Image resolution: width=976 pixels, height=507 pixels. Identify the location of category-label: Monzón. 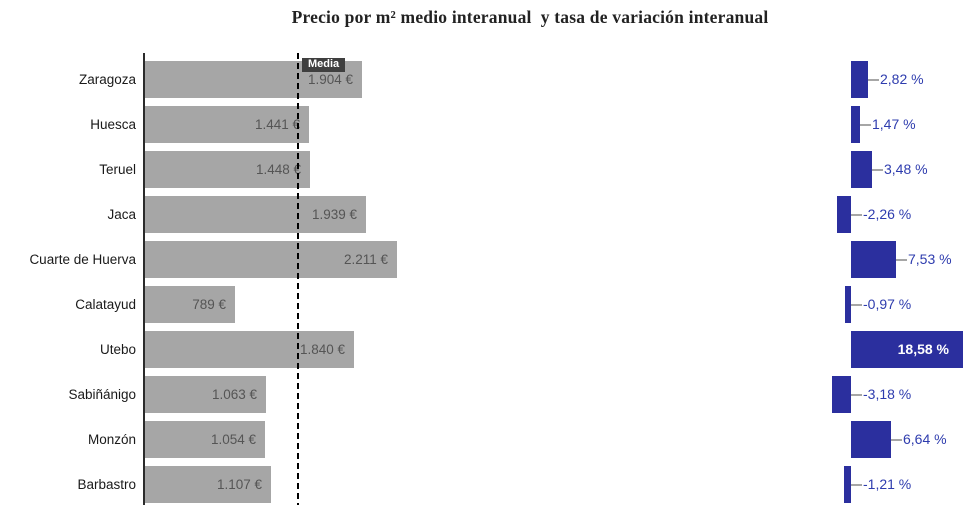
(111, 439).